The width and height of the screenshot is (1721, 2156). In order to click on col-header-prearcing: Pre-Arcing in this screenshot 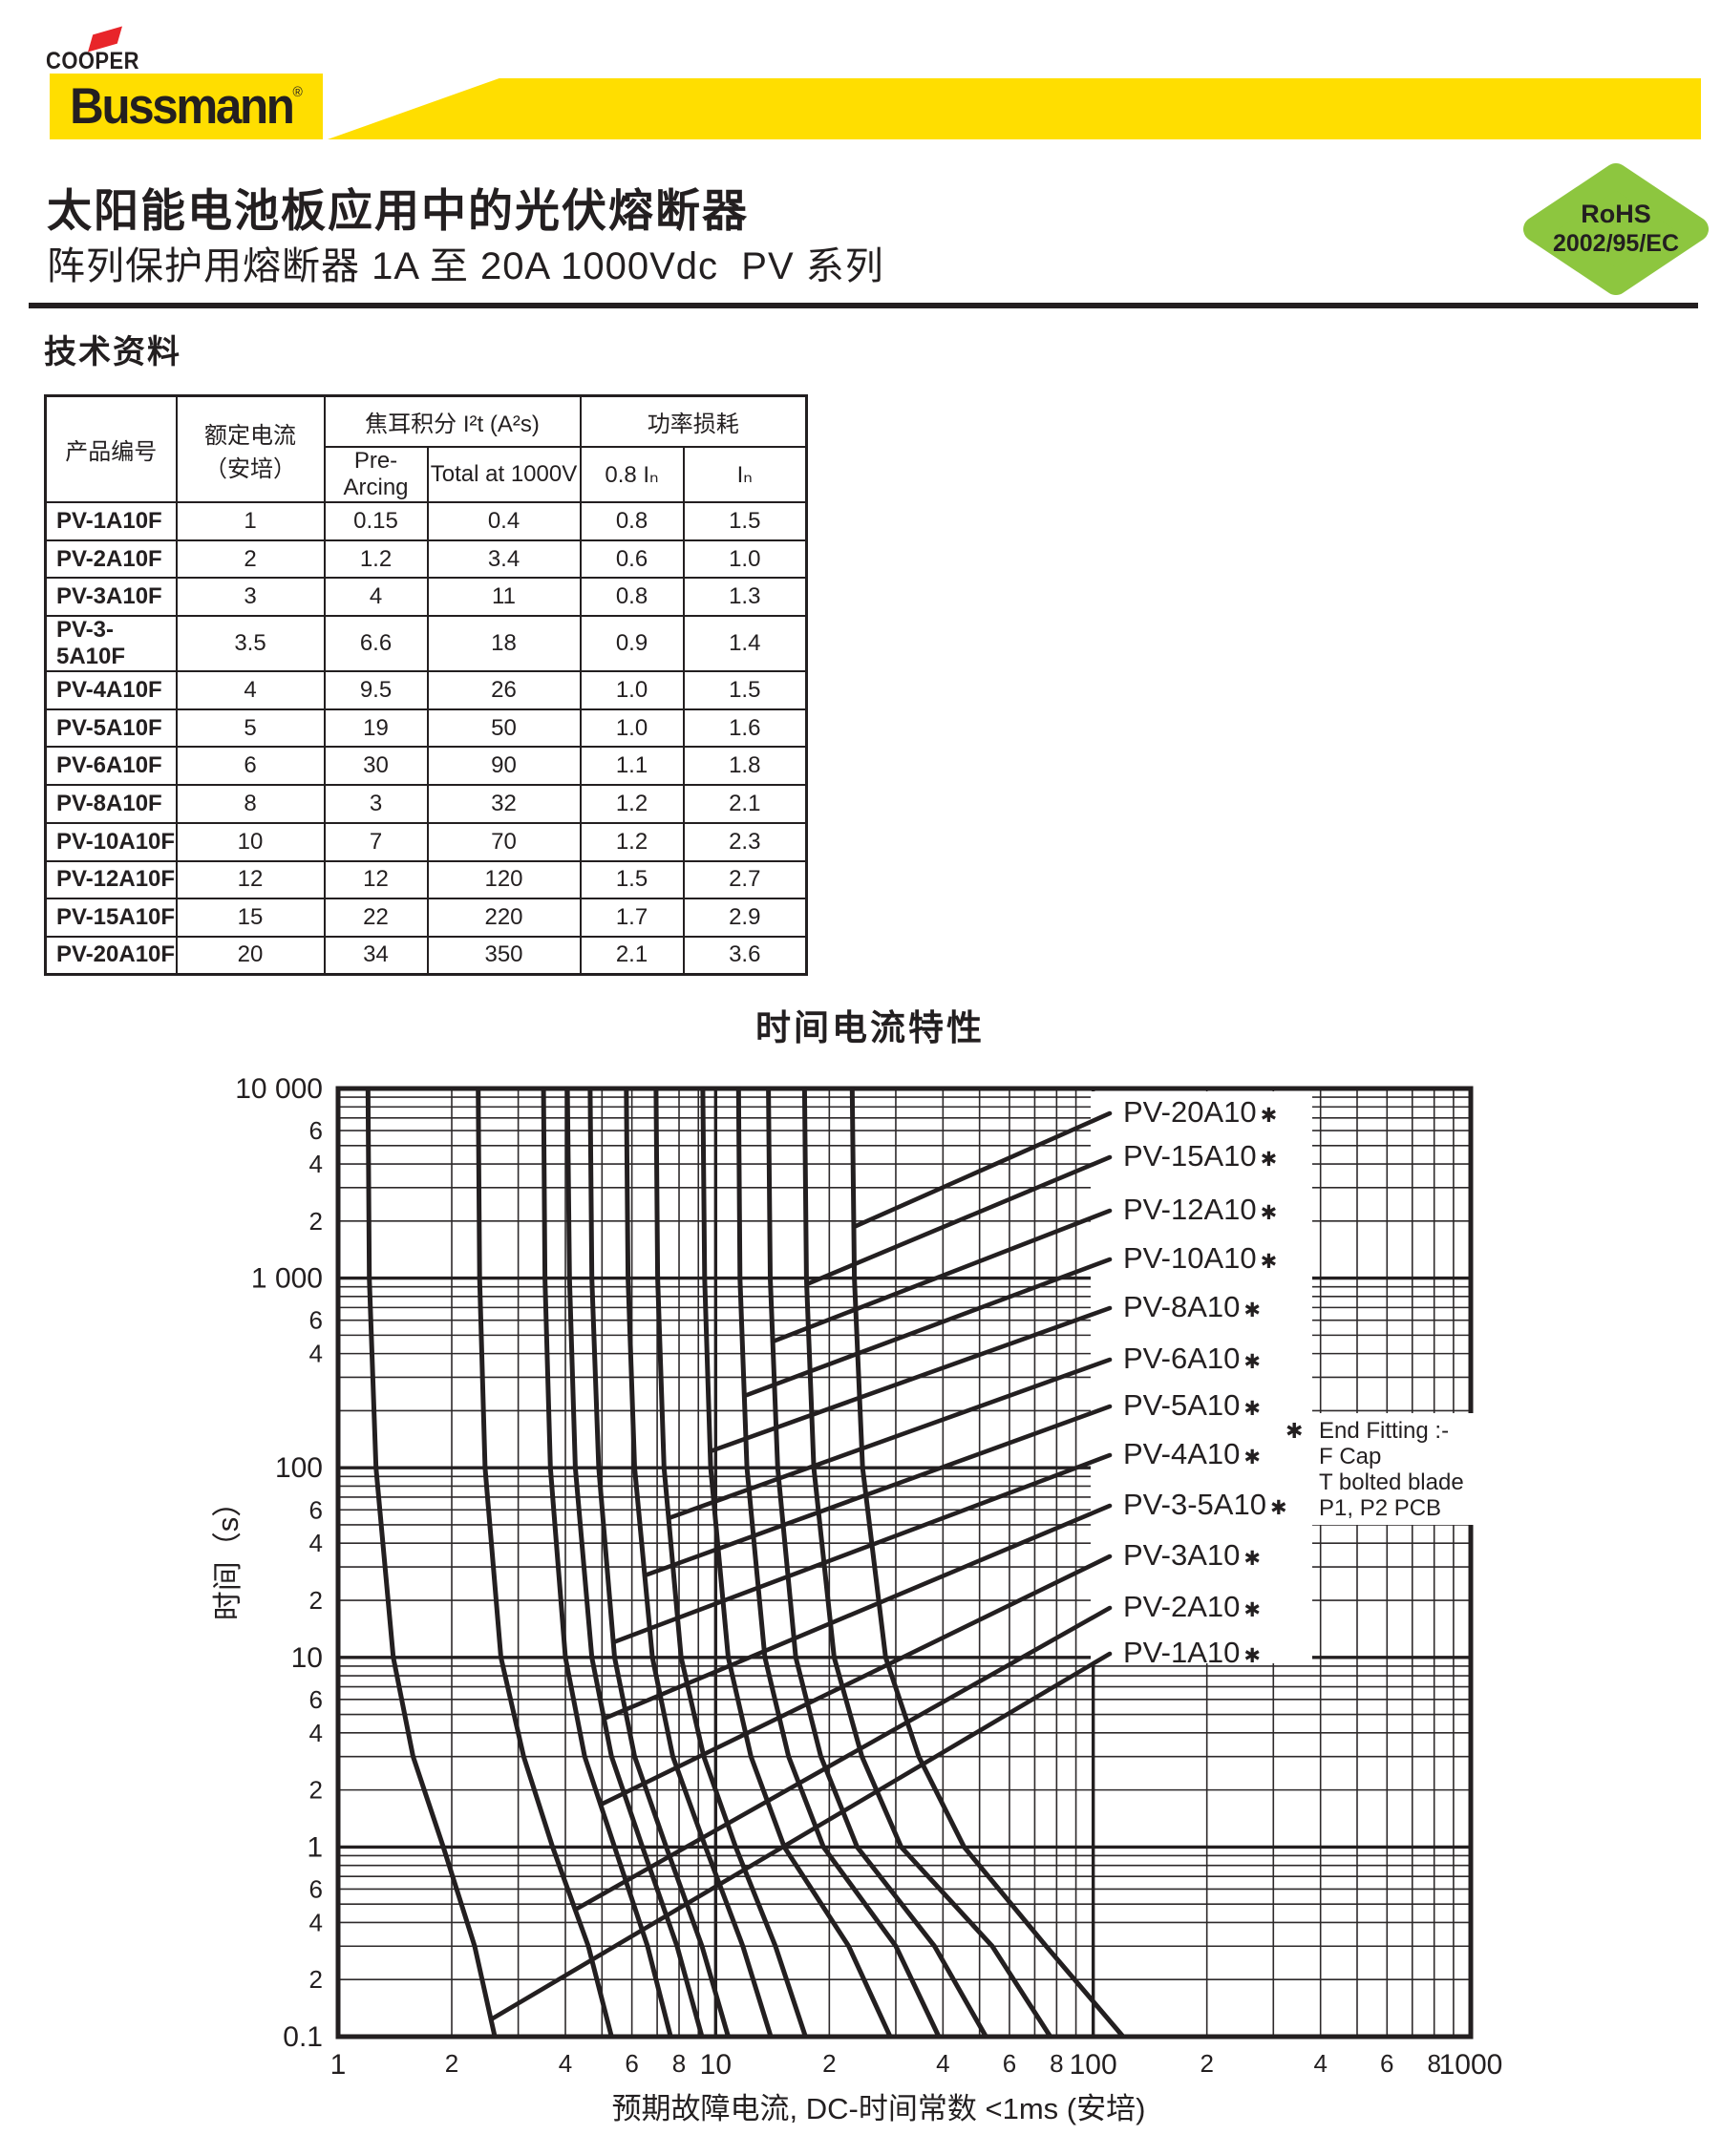, I will do `click(376, 475)`.